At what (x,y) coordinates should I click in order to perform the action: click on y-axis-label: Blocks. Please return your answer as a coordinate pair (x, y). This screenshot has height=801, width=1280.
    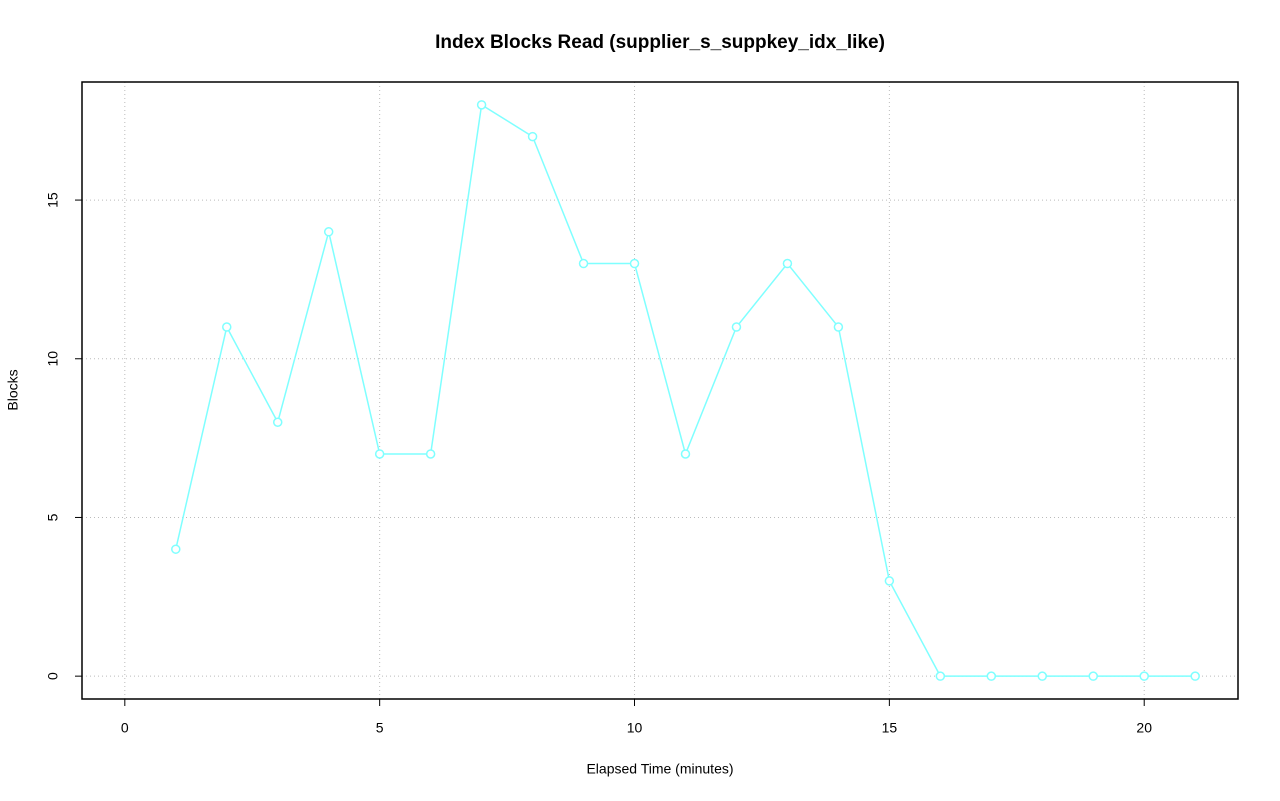
    Looking at the image, I should click on (13, 389).